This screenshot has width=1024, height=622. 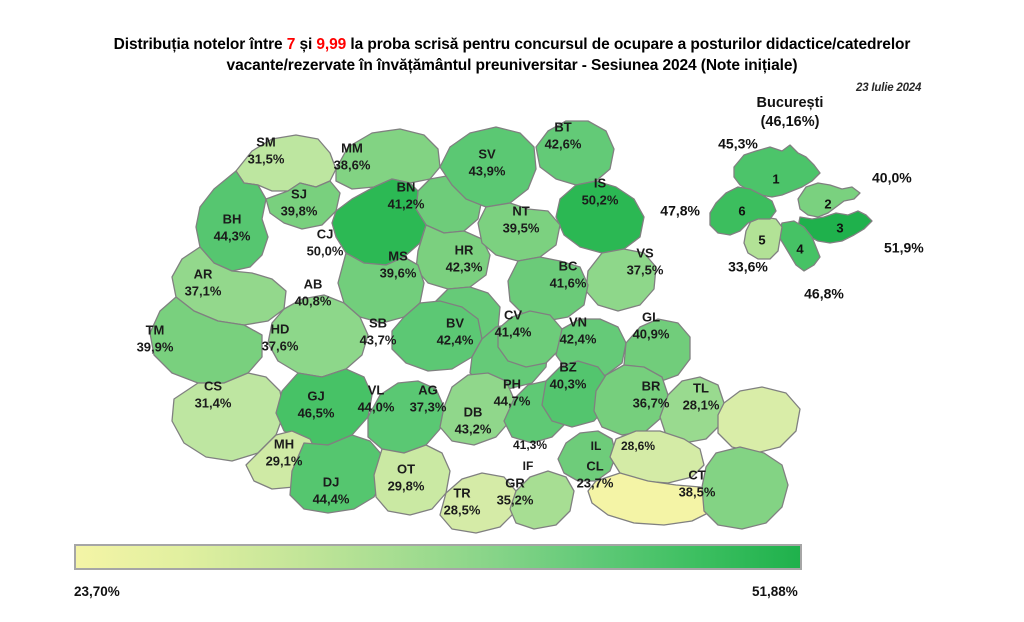 I want to click on label-TR-value: 28,5%, so click(x=462, y=509).